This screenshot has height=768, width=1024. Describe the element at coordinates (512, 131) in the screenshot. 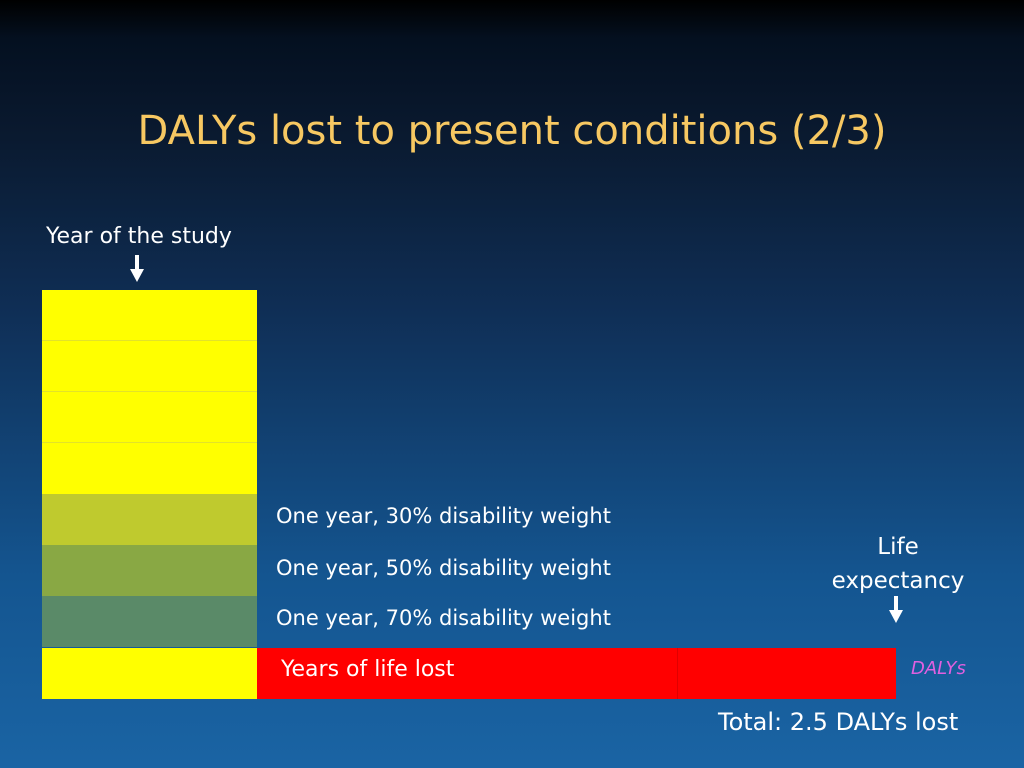

I see `slide-title: DALYs lost to present conditions (2/3)` at that location.